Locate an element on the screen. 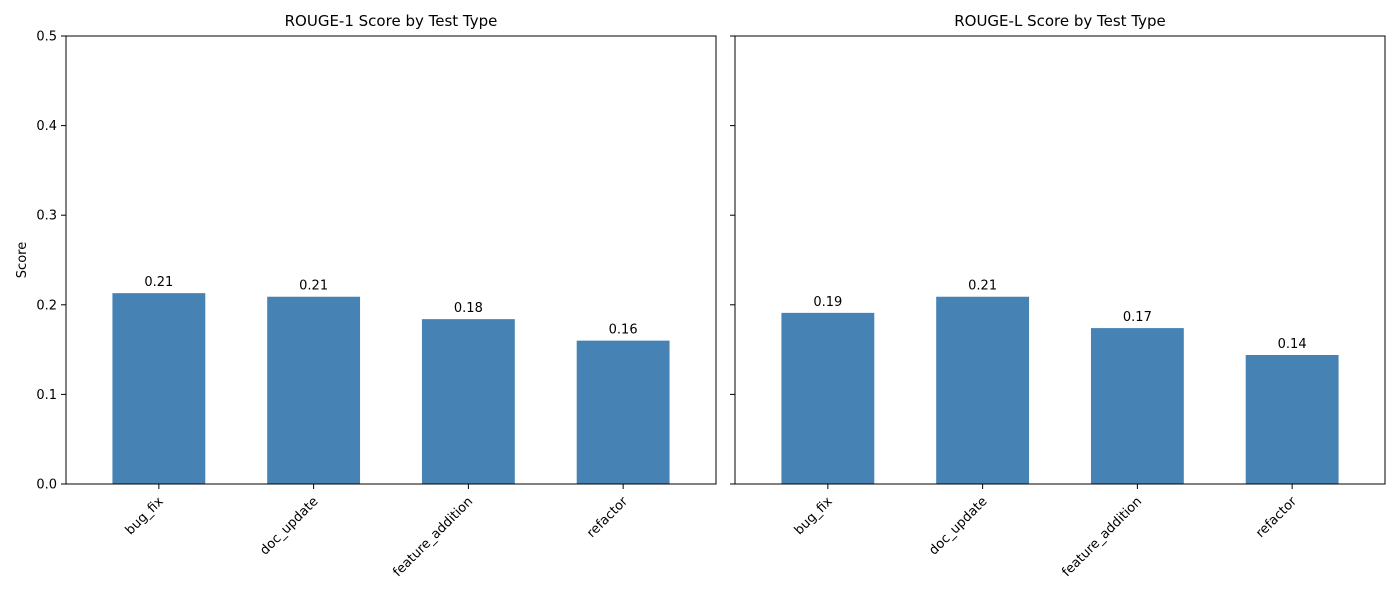 The image size is (1400, 604). y-tick-label: 0.5 is located at coordinates (46, 37).